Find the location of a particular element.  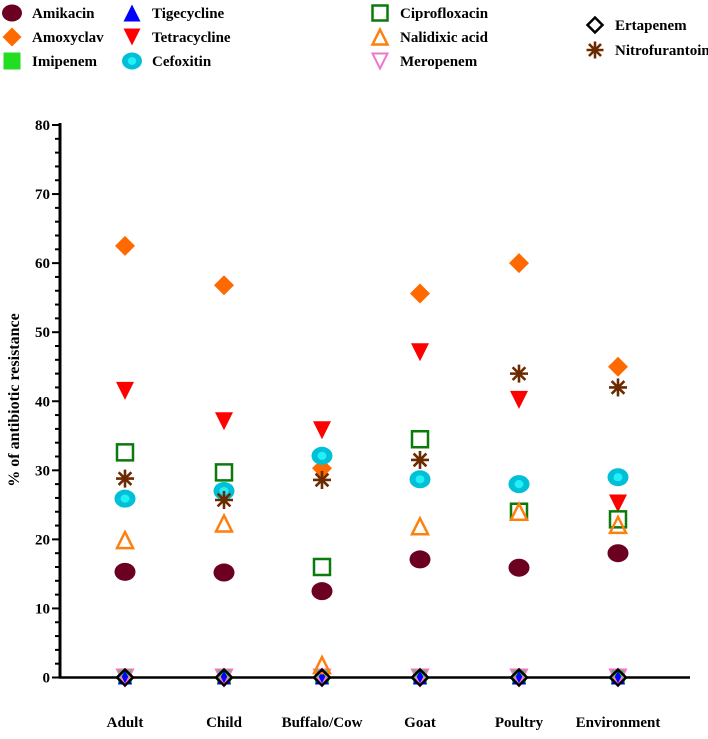

x-tick-label: Environment is located at coordinates (618, 723).